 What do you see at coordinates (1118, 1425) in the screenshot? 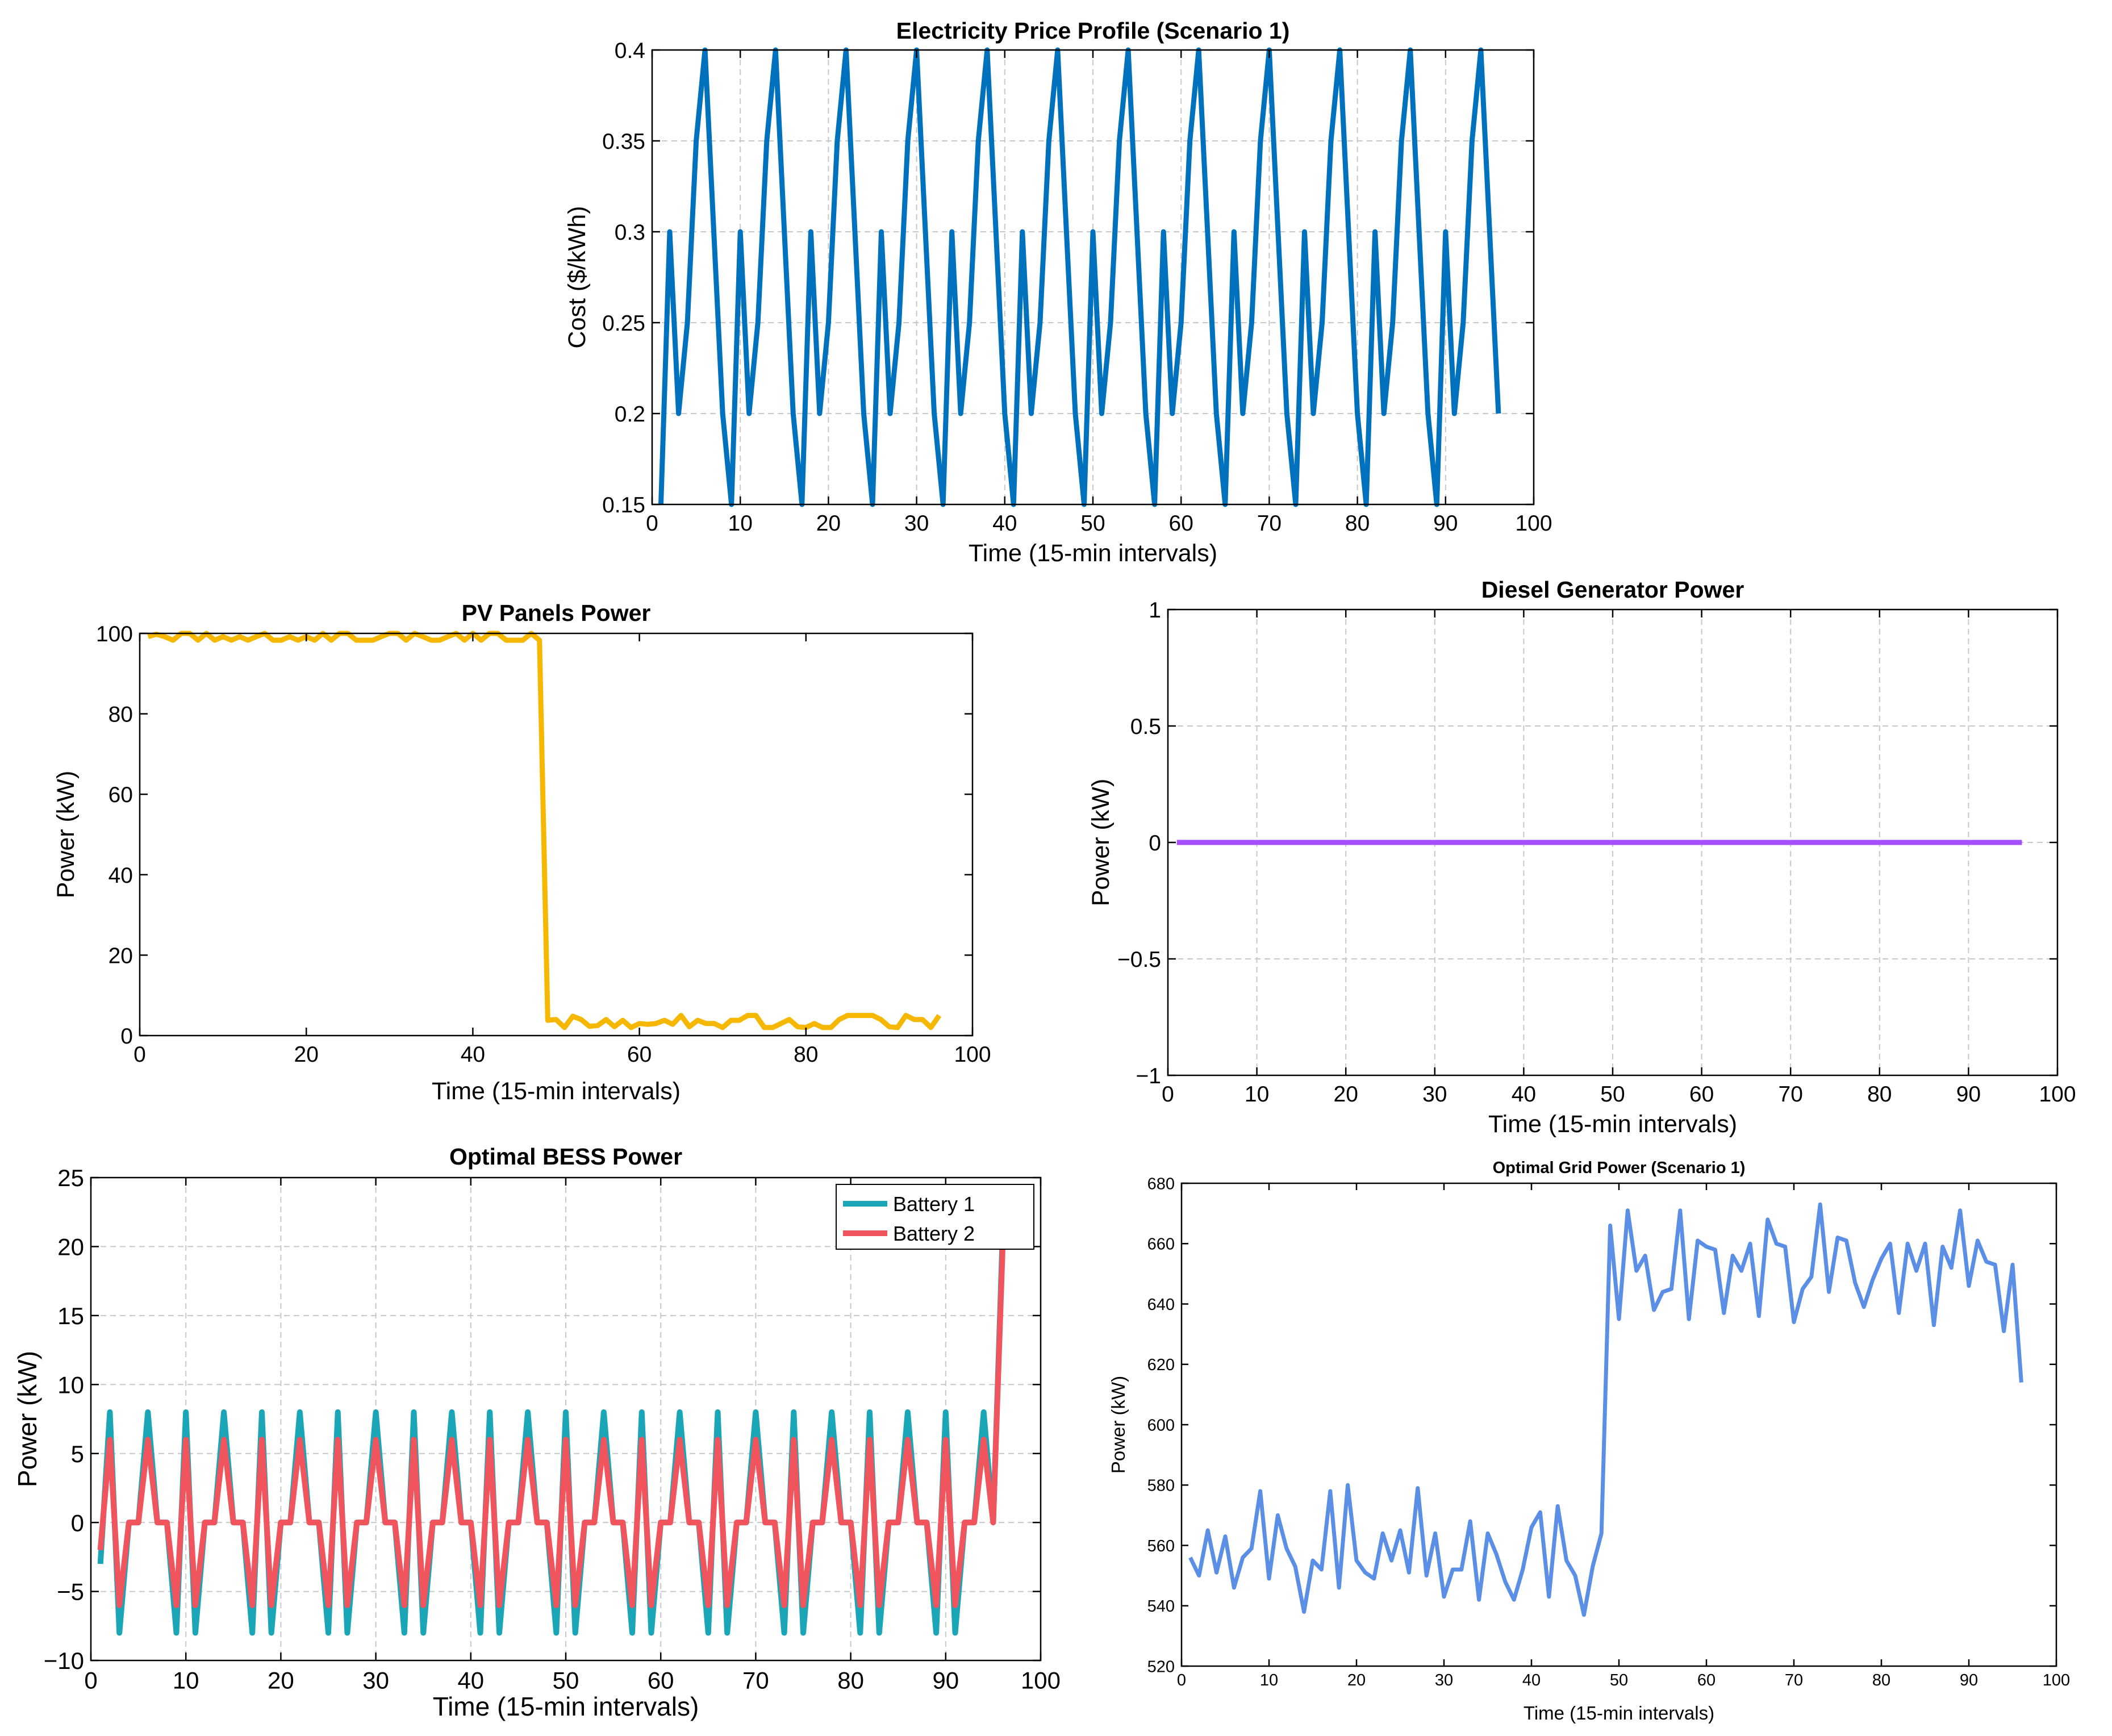
I see `grid-y-axis-label: Power (kW)` at bounding box center [1118, 1425].